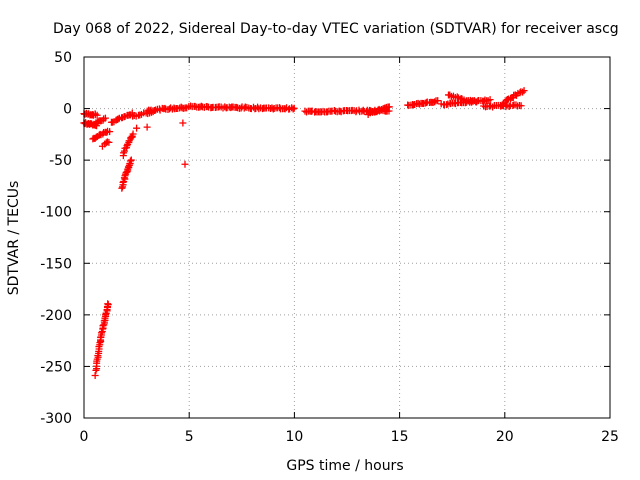 This screenshot has height=480, width=640. I want to click on x-tick-label: 15, so click(400, 437).